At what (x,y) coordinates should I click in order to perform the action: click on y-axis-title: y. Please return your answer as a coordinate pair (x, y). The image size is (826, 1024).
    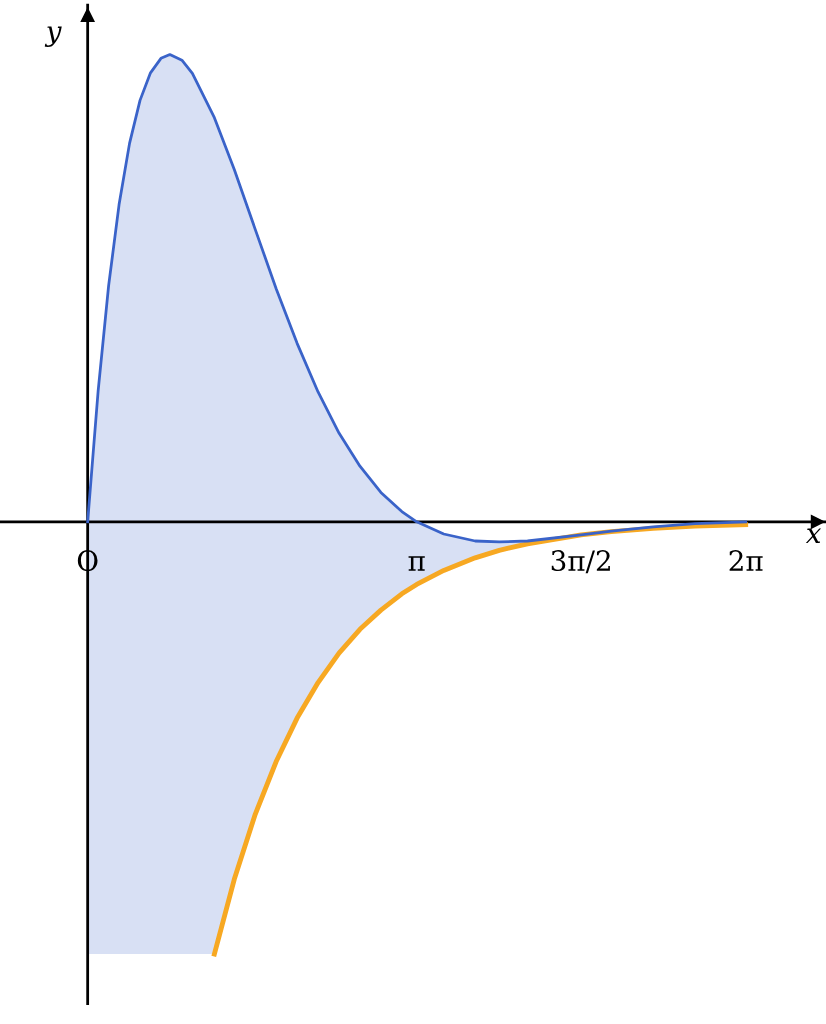
    Looking at the image, I should click on (53, 36).